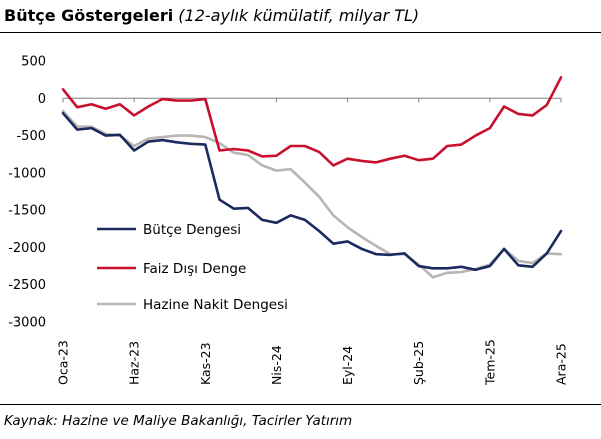 Image resolution: width=601 pixels, height=439 pixels. What do you see at coordinates (27, 323) in the screenshot?
I see `y-tick-label: -3000` at bounding box center [27, 323].